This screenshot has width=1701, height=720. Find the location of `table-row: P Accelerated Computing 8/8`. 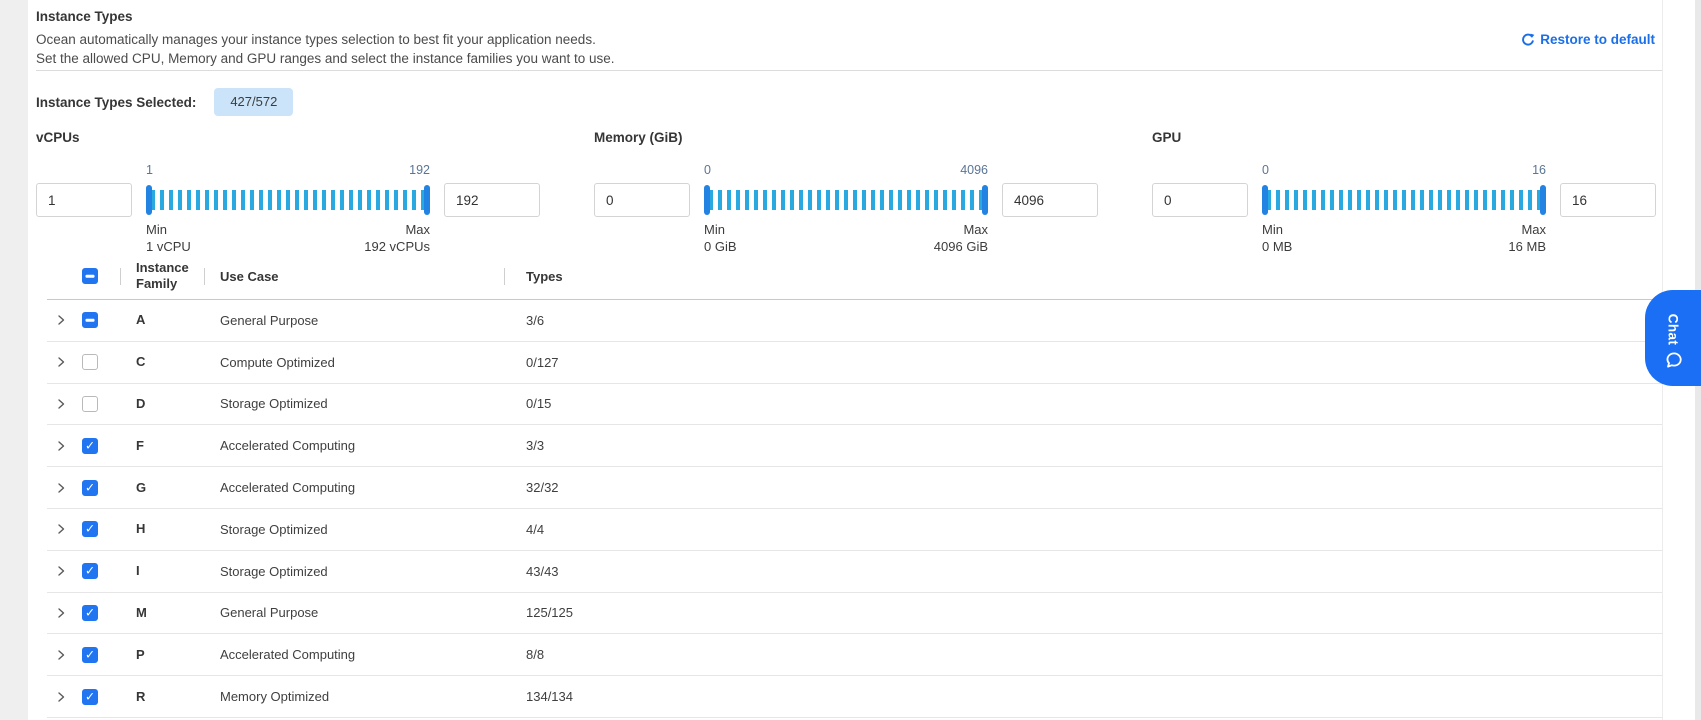

table-row: P Accelerated Computing 8/8 is located at coordinates (854, 655).